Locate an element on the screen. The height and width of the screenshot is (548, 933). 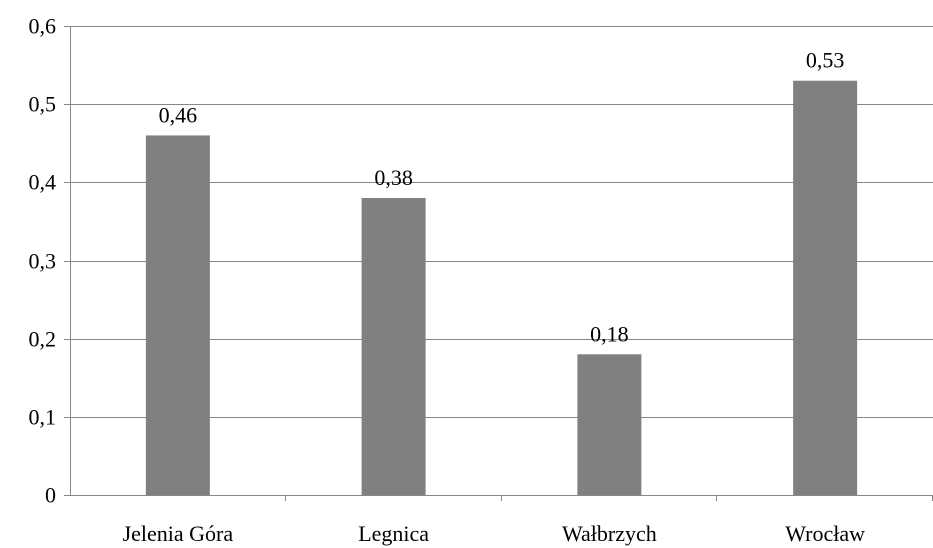
x-tick-label: Wrocław is located at coordinates (825, 533).